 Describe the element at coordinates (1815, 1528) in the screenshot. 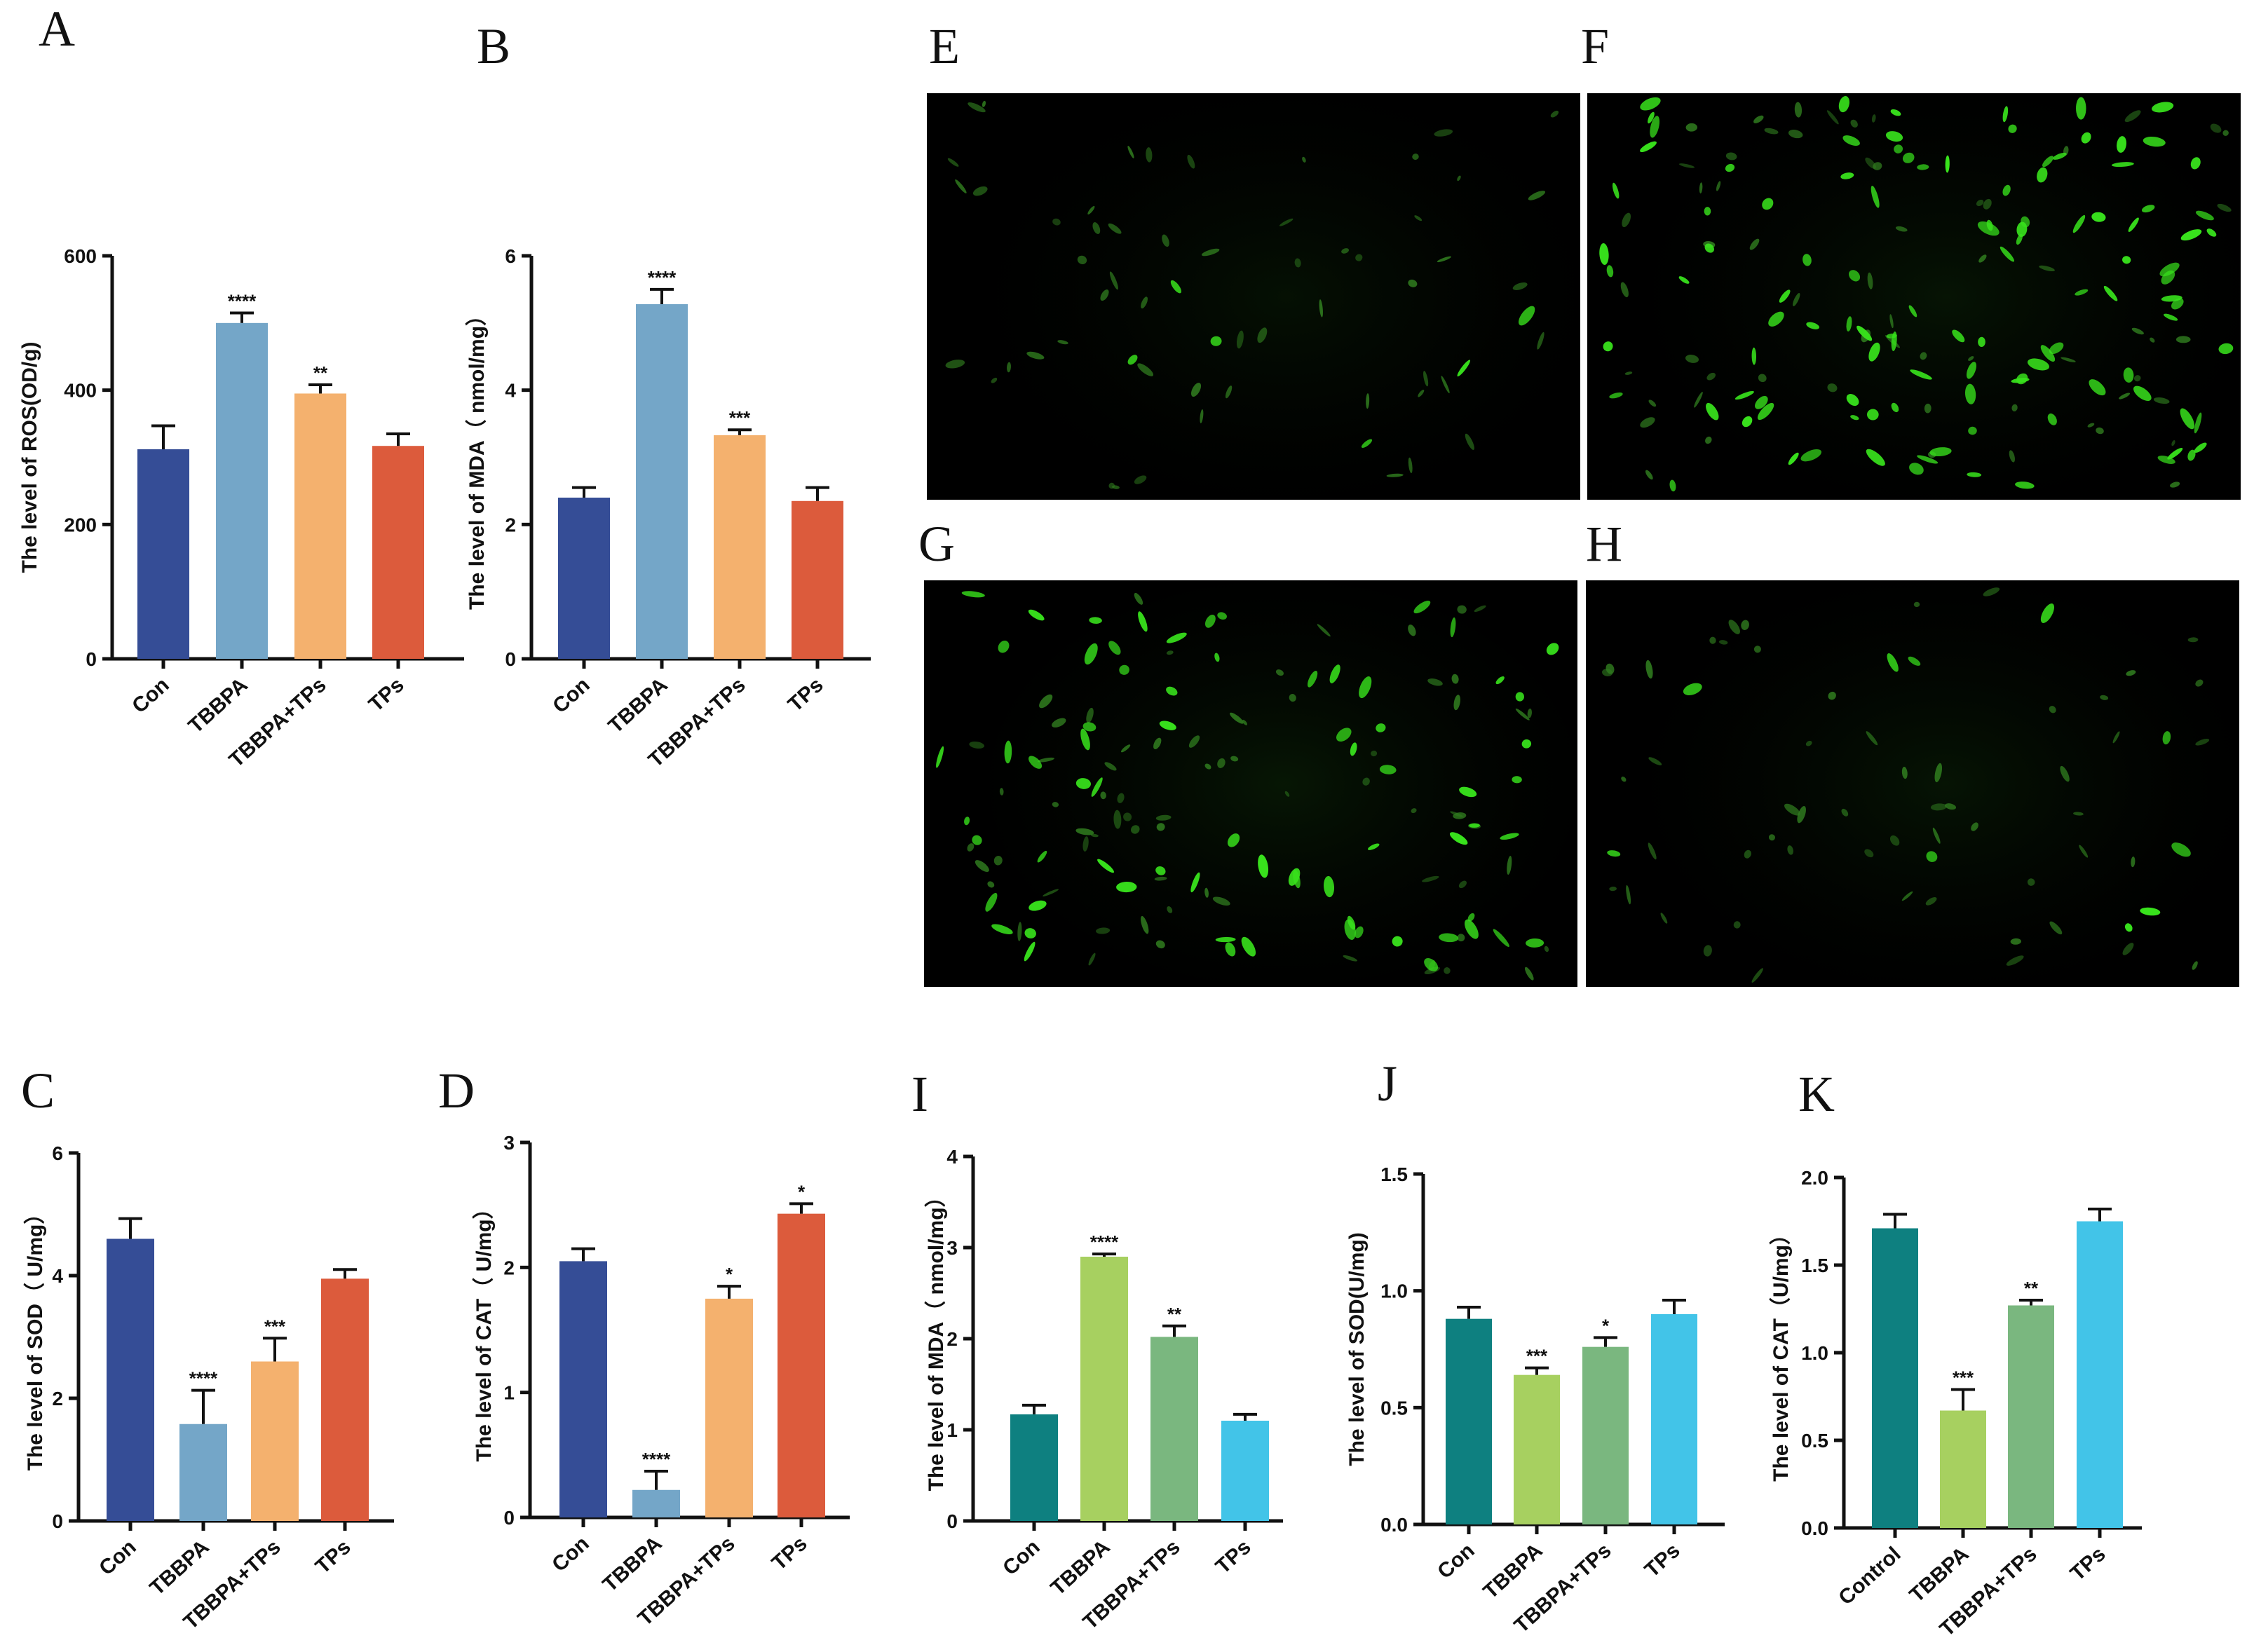

I see `y-tick-label: 0.0` at that location.